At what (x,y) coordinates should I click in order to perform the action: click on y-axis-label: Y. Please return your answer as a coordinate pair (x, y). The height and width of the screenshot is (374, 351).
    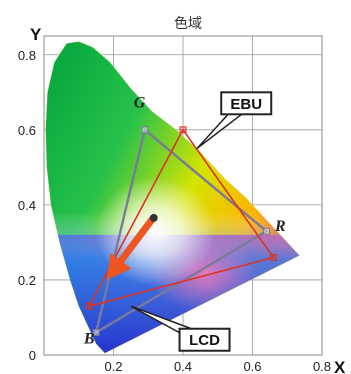
    Looking at the image, I should click on (36, 34).